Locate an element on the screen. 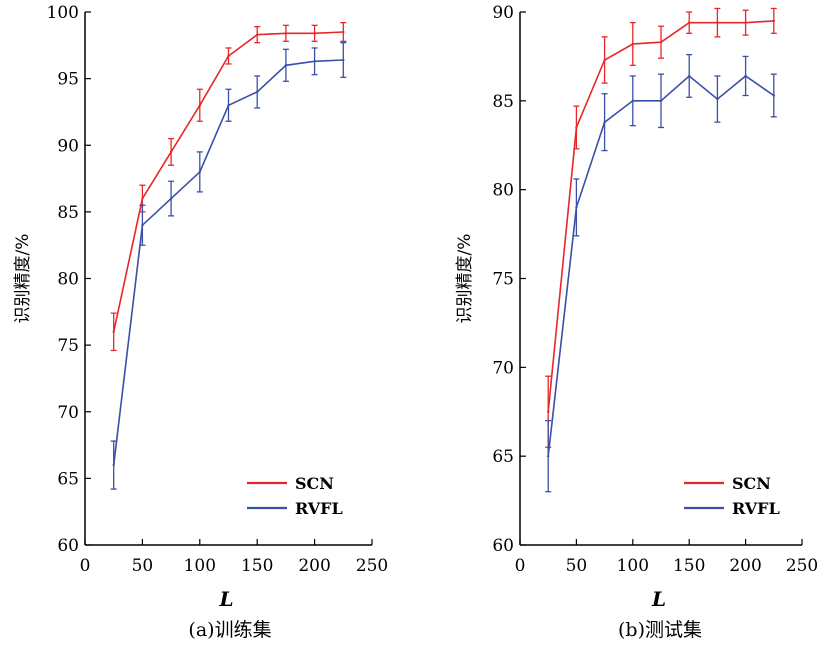 This screenshot has height=648, width=824. legend-entry-scn: SCN is located at coordinates (290, 483).